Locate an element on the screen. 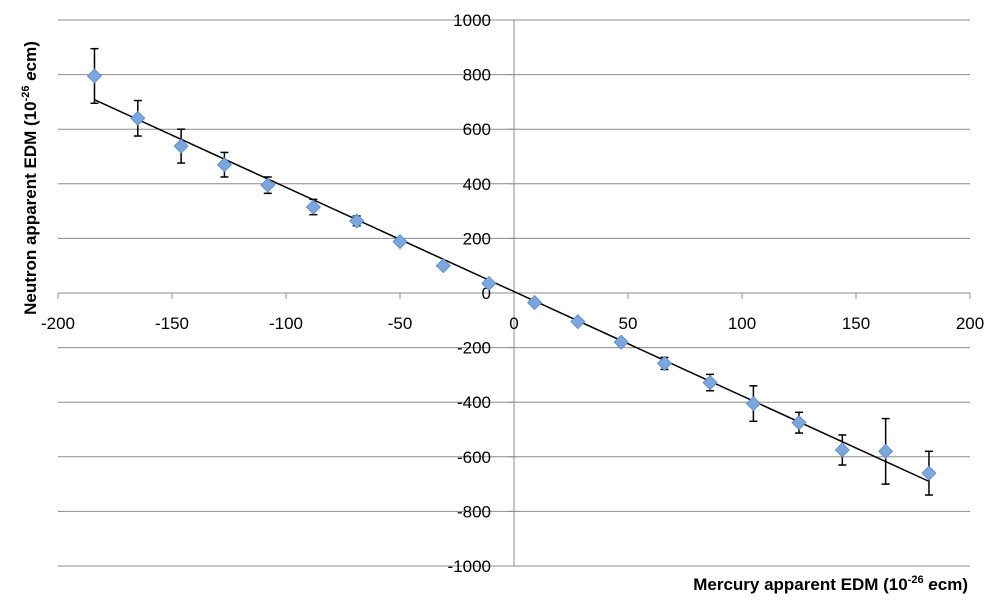 This screenshot has height=616, width=1007. y-tick-label: -200 is located at coordinates (474, 348).